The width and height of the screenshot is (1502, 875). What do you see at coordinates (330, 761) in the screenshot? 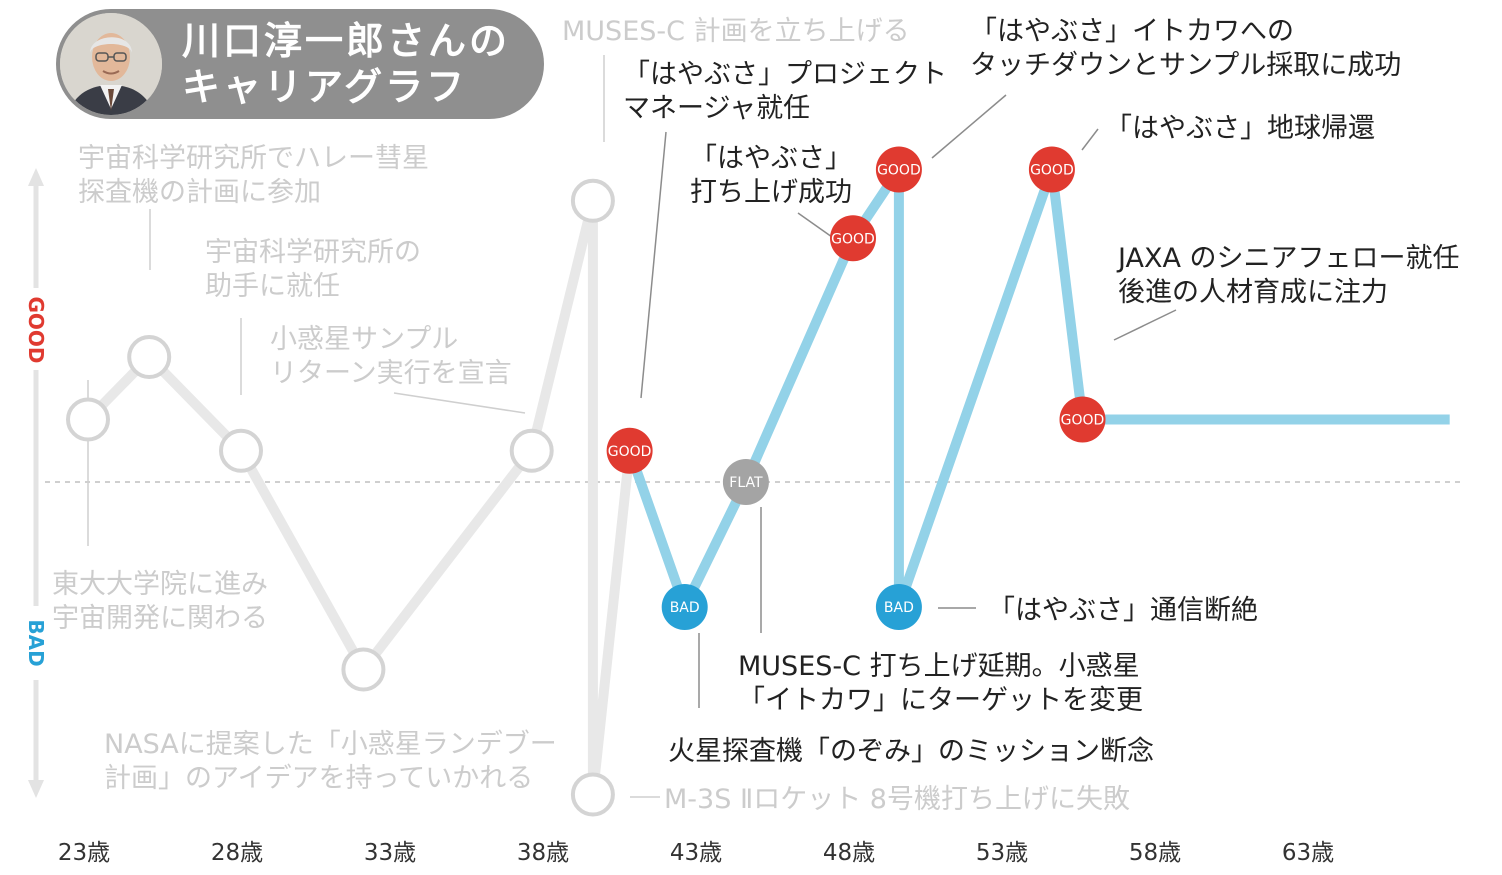
I see `annotation-label: NASAに提案した「小惑星ランデブー計画」のアイデアを持っていかれる` at bounding box center [330, 761].